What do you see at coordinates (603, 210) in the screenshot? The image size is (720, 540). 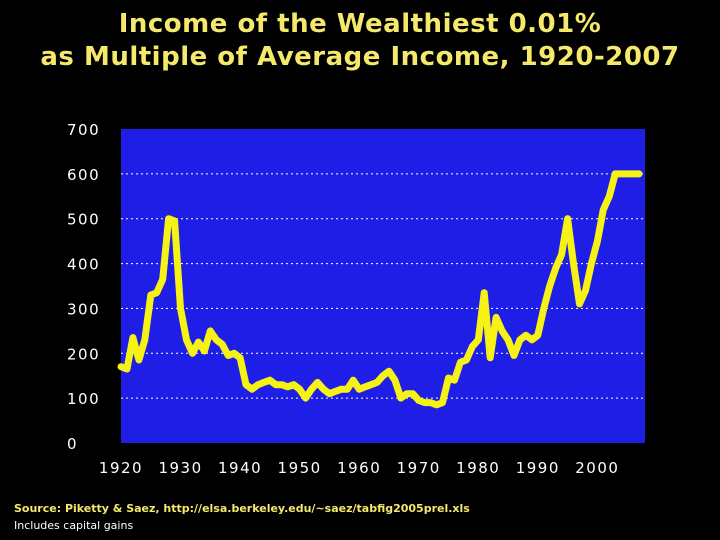 I see `data-point-2001` at bounding box center [603, 210].